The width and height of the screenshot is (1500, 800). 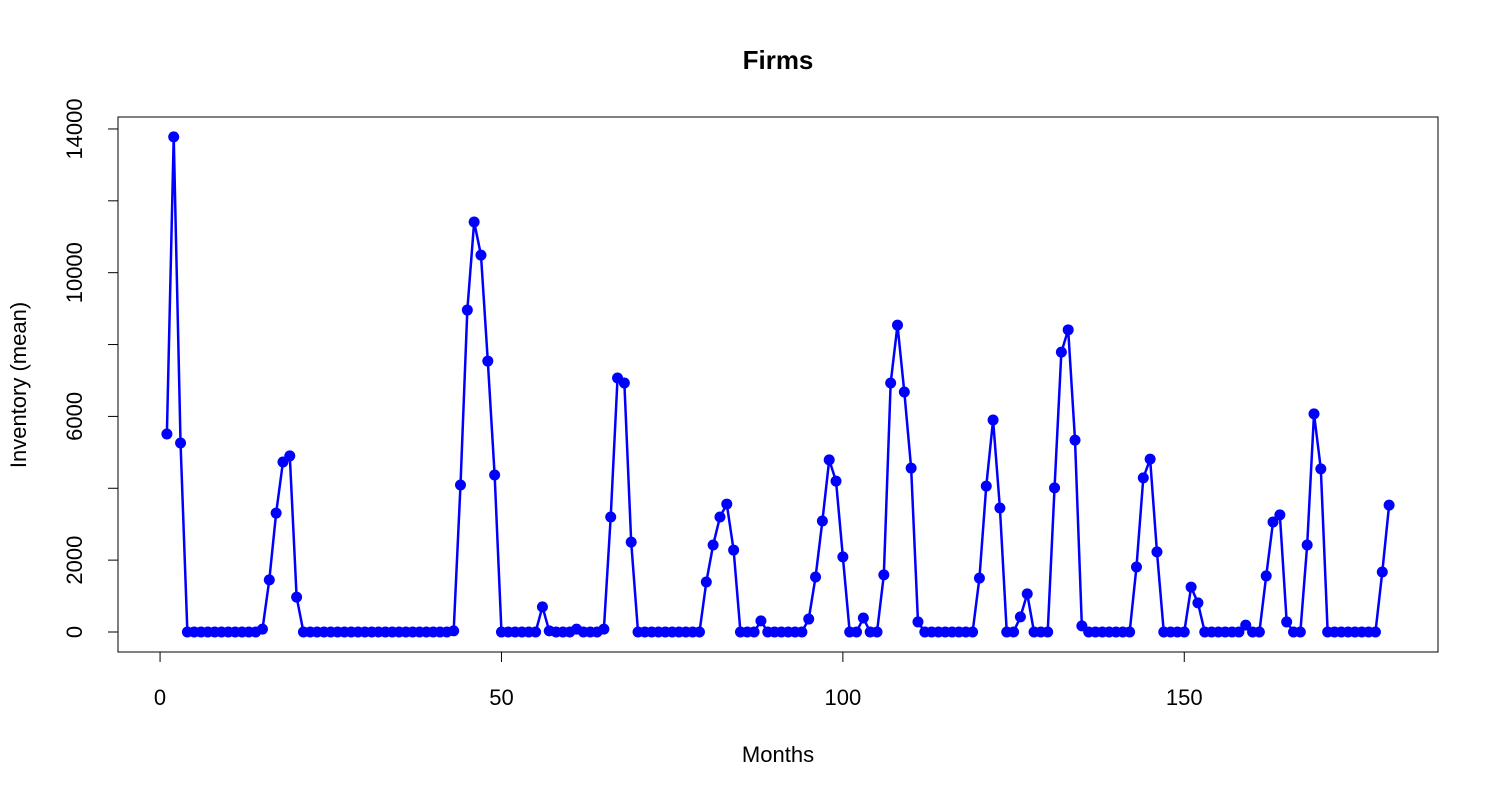 I want to click on y-tick-label: 10000, so click(x=74, y=272).